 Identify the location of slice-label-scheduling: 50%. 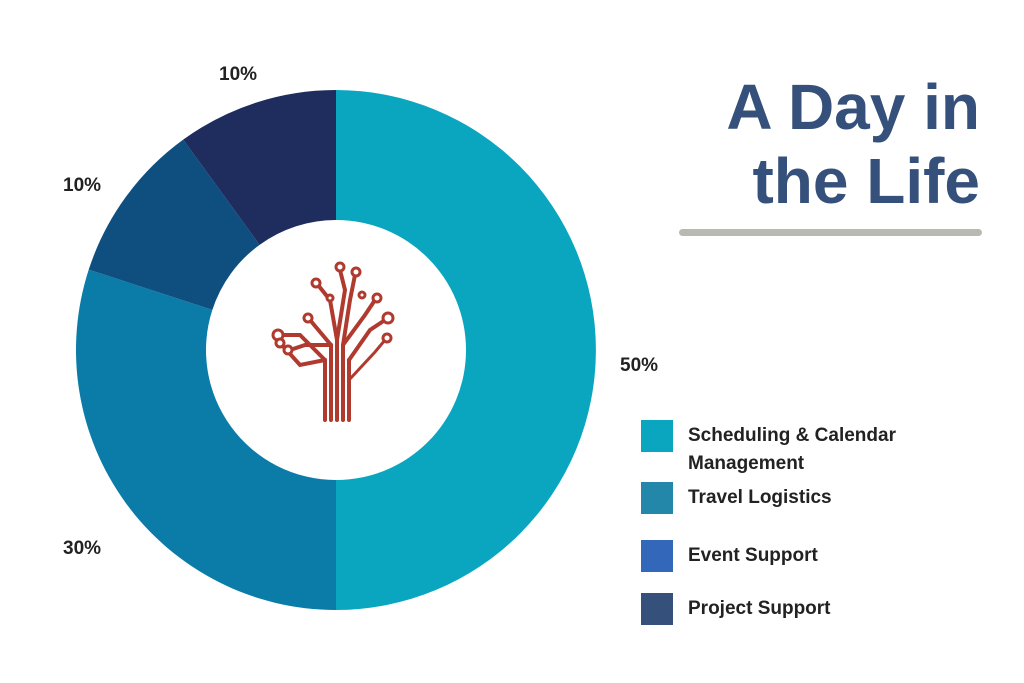
(639, 365).